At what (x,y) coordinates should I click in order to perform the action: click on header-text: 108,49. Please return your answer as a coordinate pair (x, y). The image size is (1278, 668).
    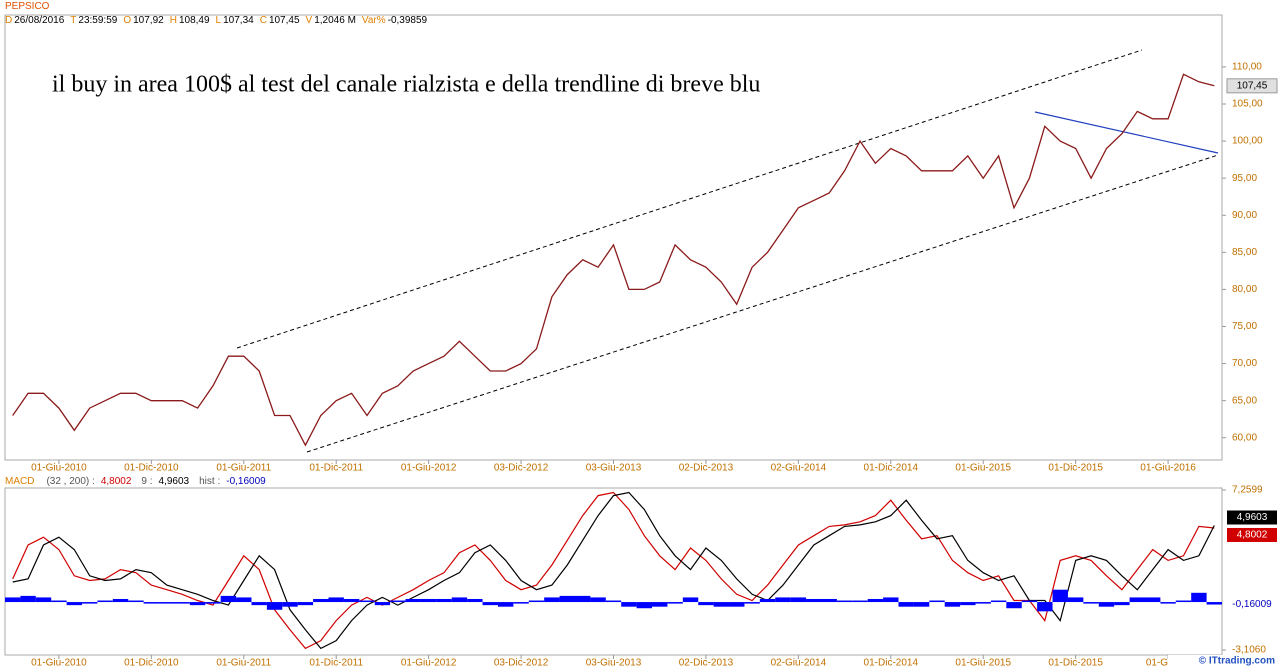
    Looking at the image, I should click on (194, 20).